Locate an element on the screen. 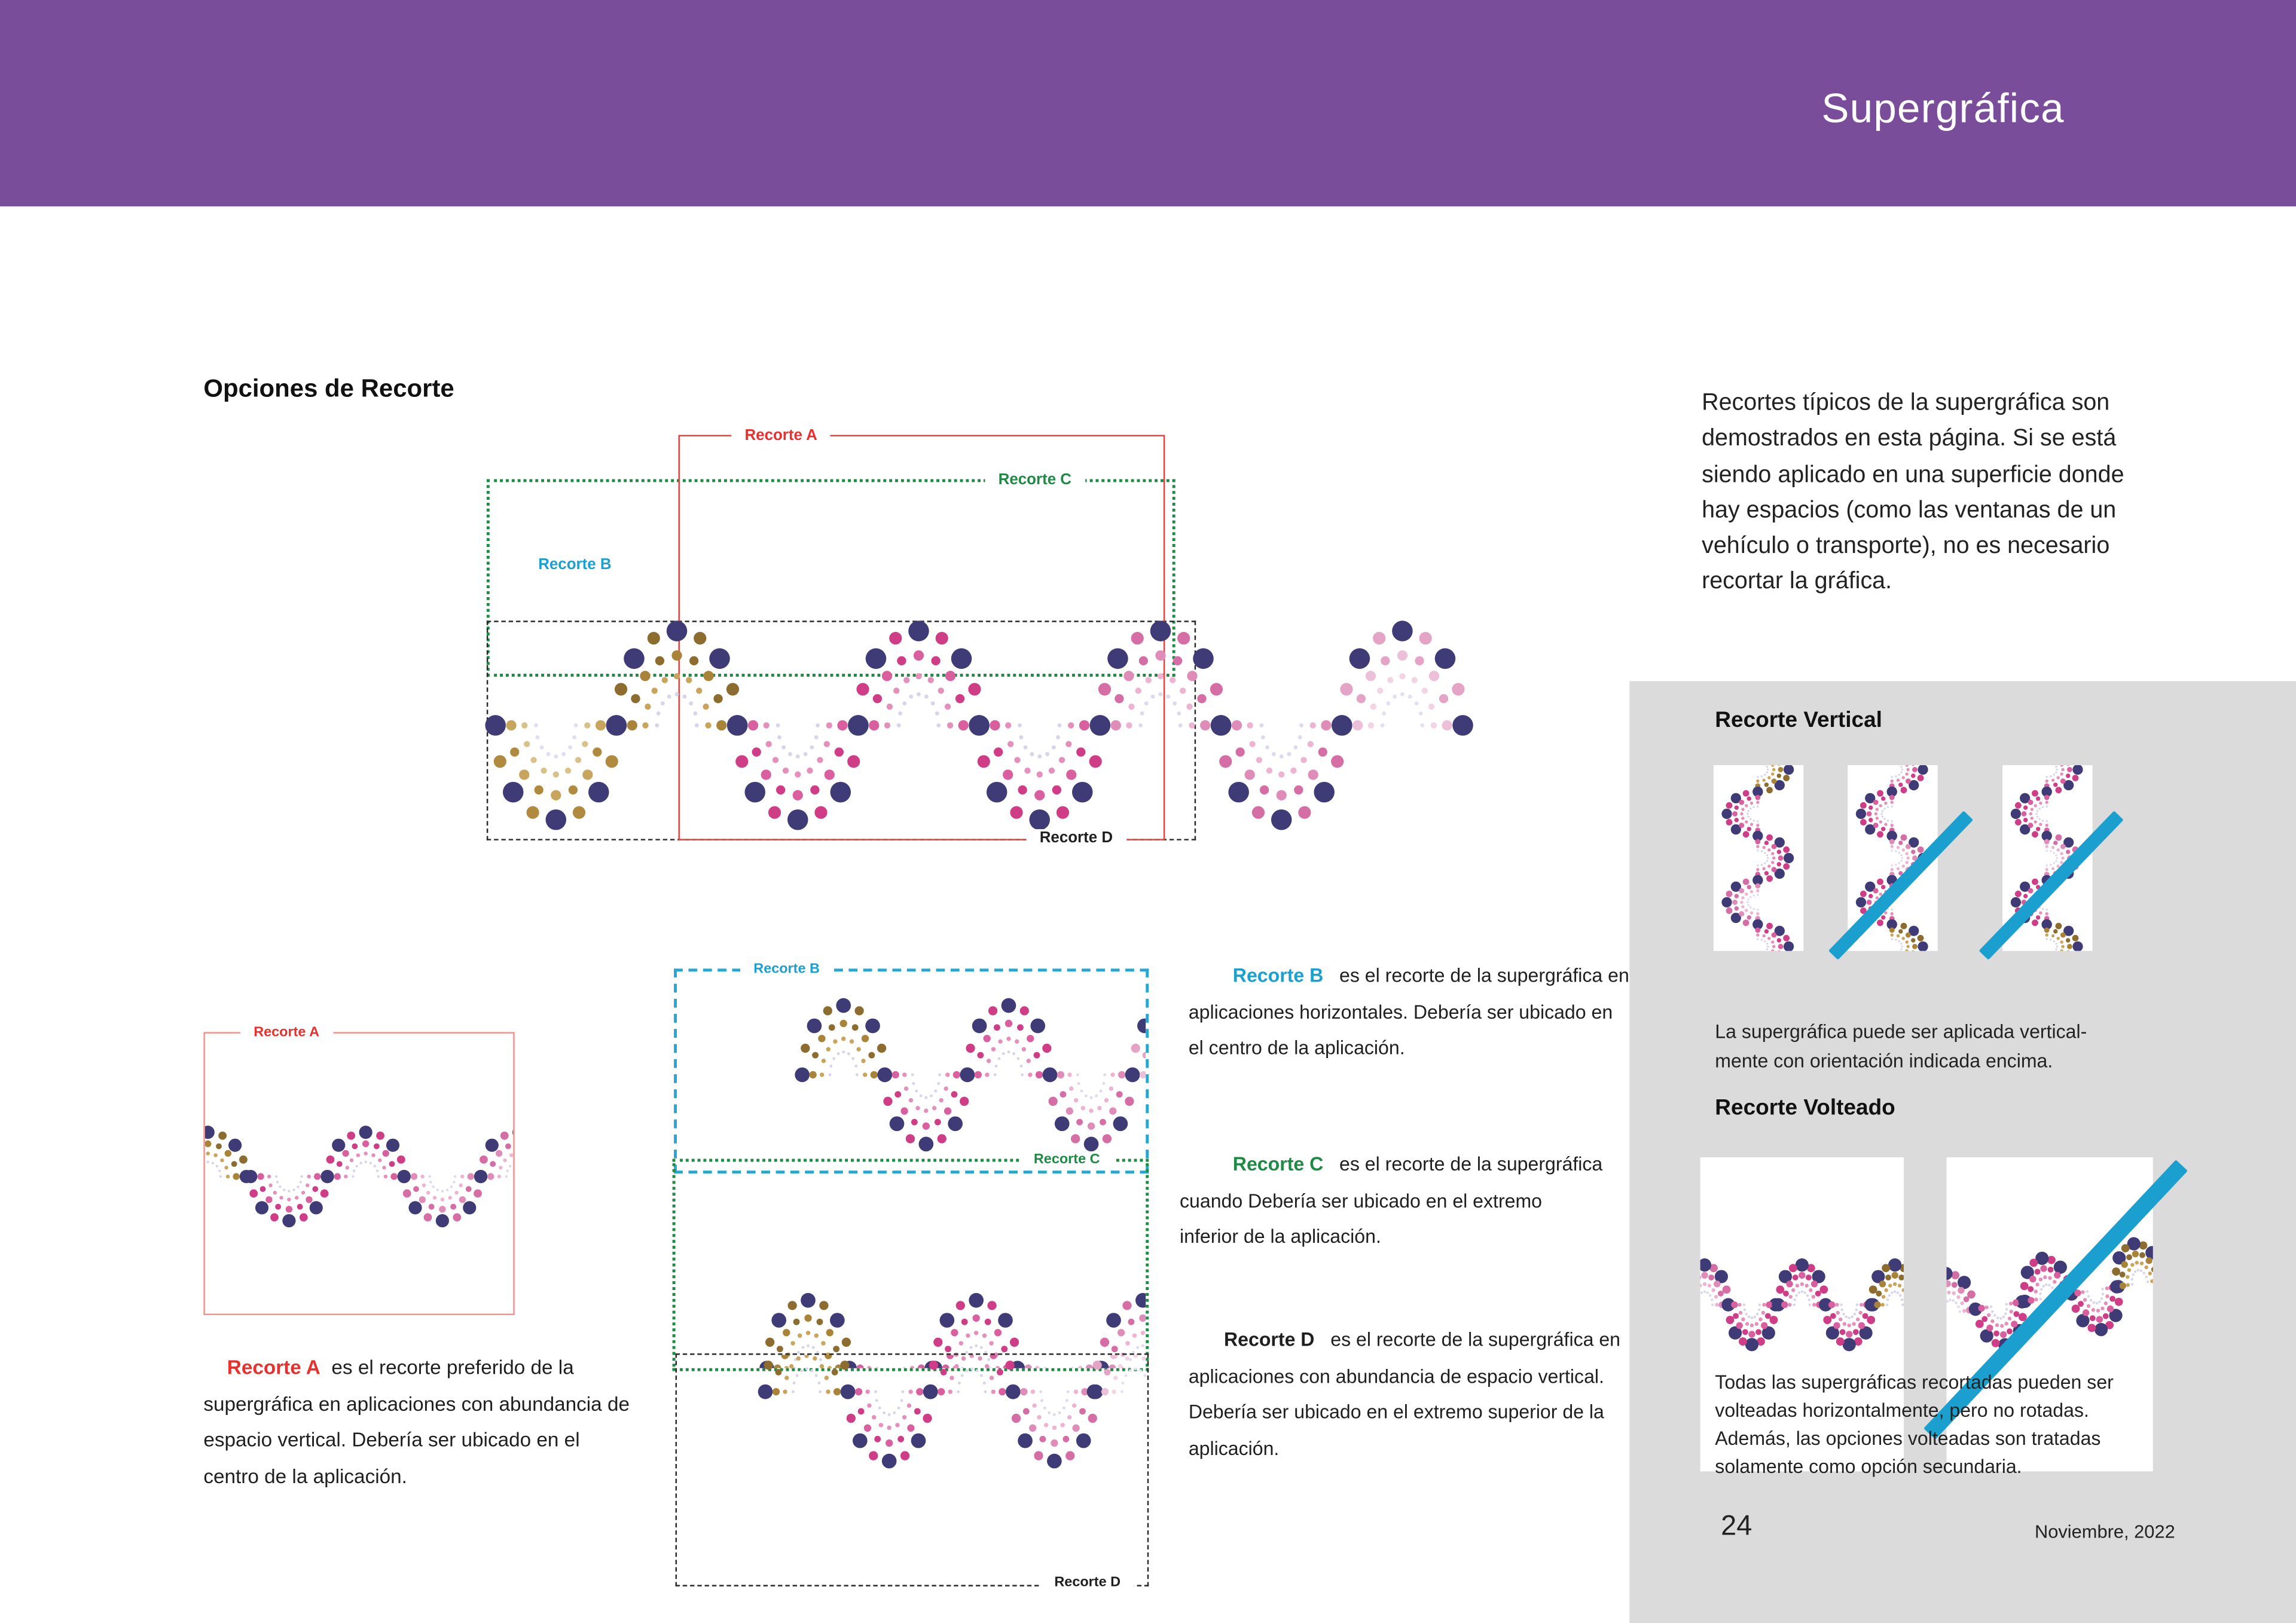 This screenshot has height=1623, width=2296. supergraphic-wave-a is located at coordinates (359, 1177).